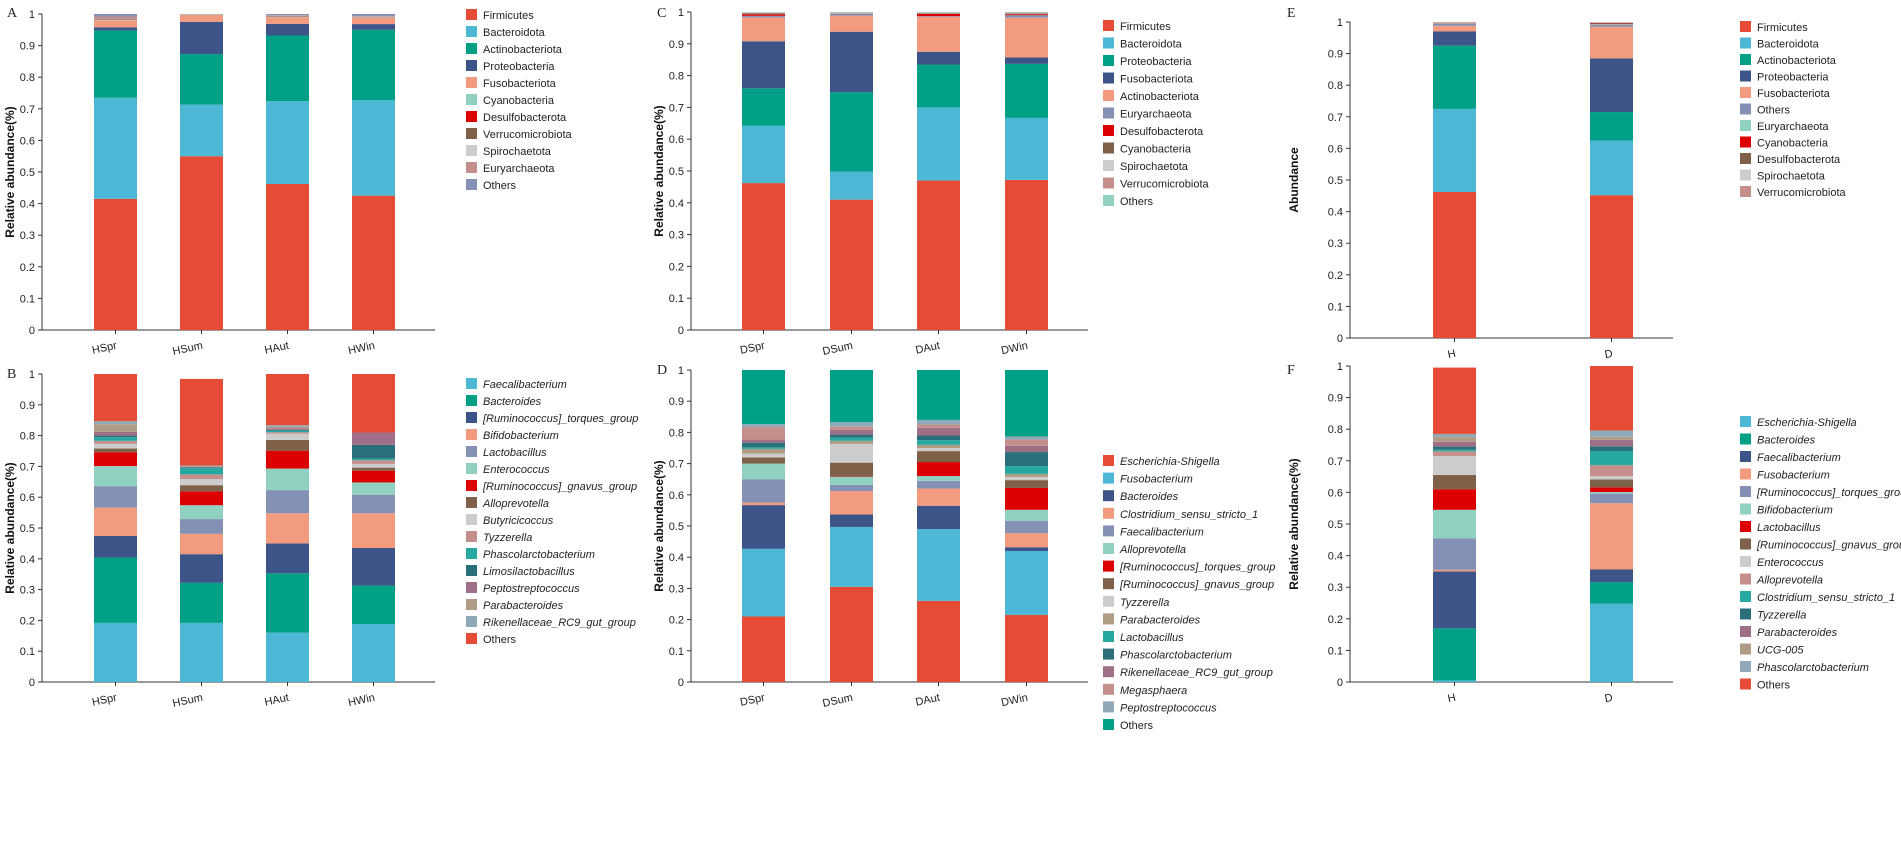 This screenshot has width=1901, height=865. Describe the element at coordinates (27, 78) in the screenshot. I see `y-tick-label: 0.8` at that location.